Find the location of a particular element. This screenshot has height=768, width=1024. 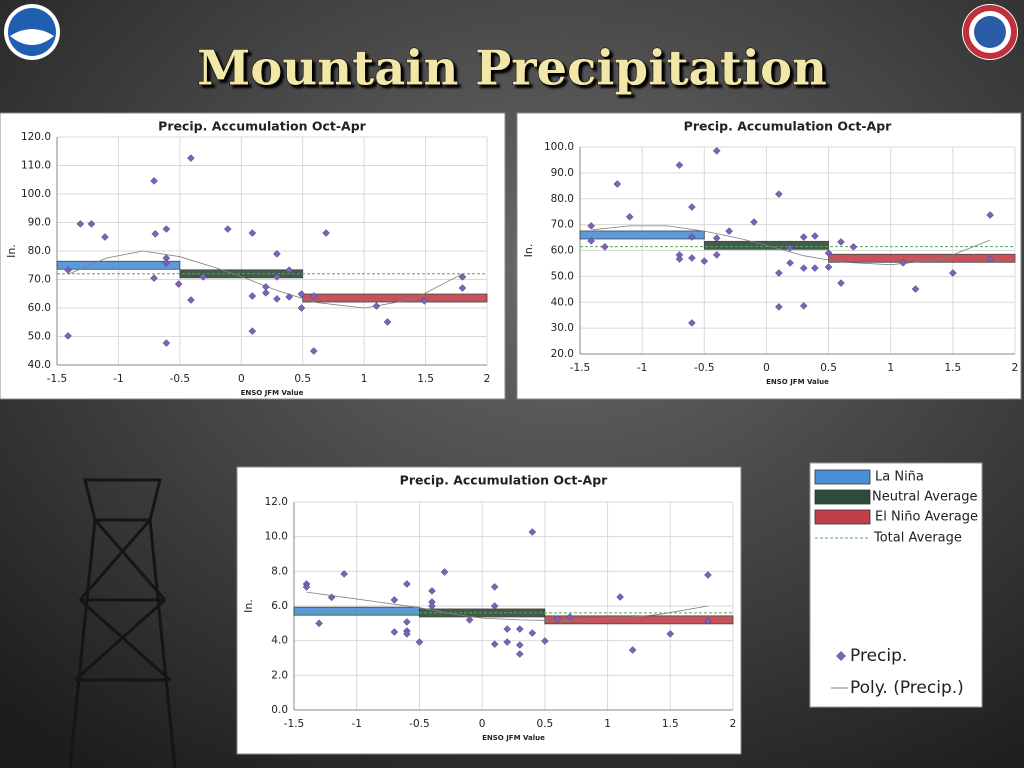

x-tick-label: 0.5 is located at coordinates (828, 368).